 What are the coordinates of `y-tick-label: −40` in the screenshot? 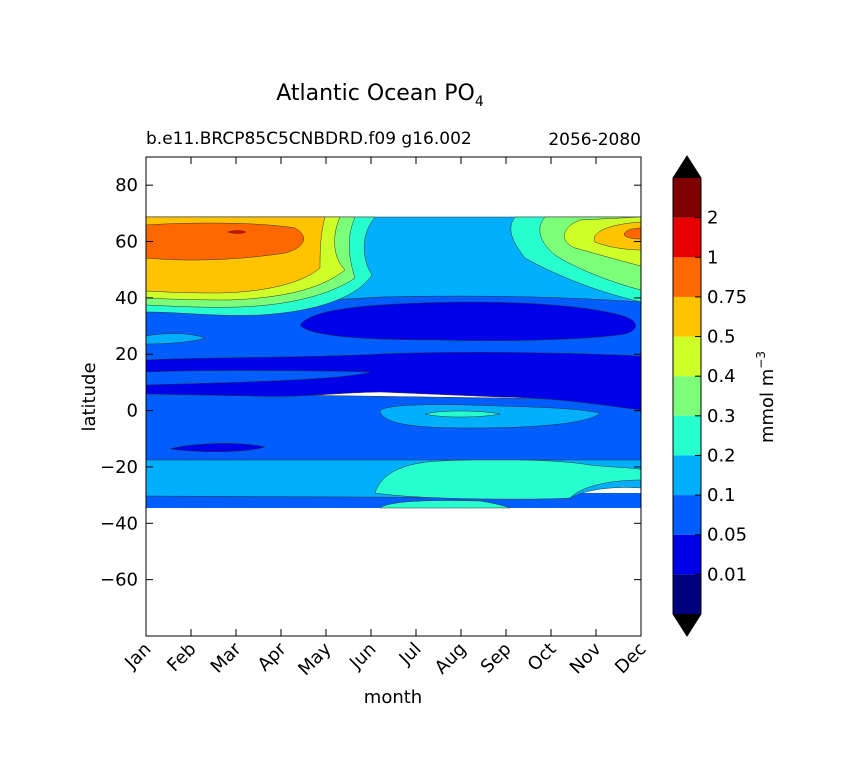 It's located at (119, 523).